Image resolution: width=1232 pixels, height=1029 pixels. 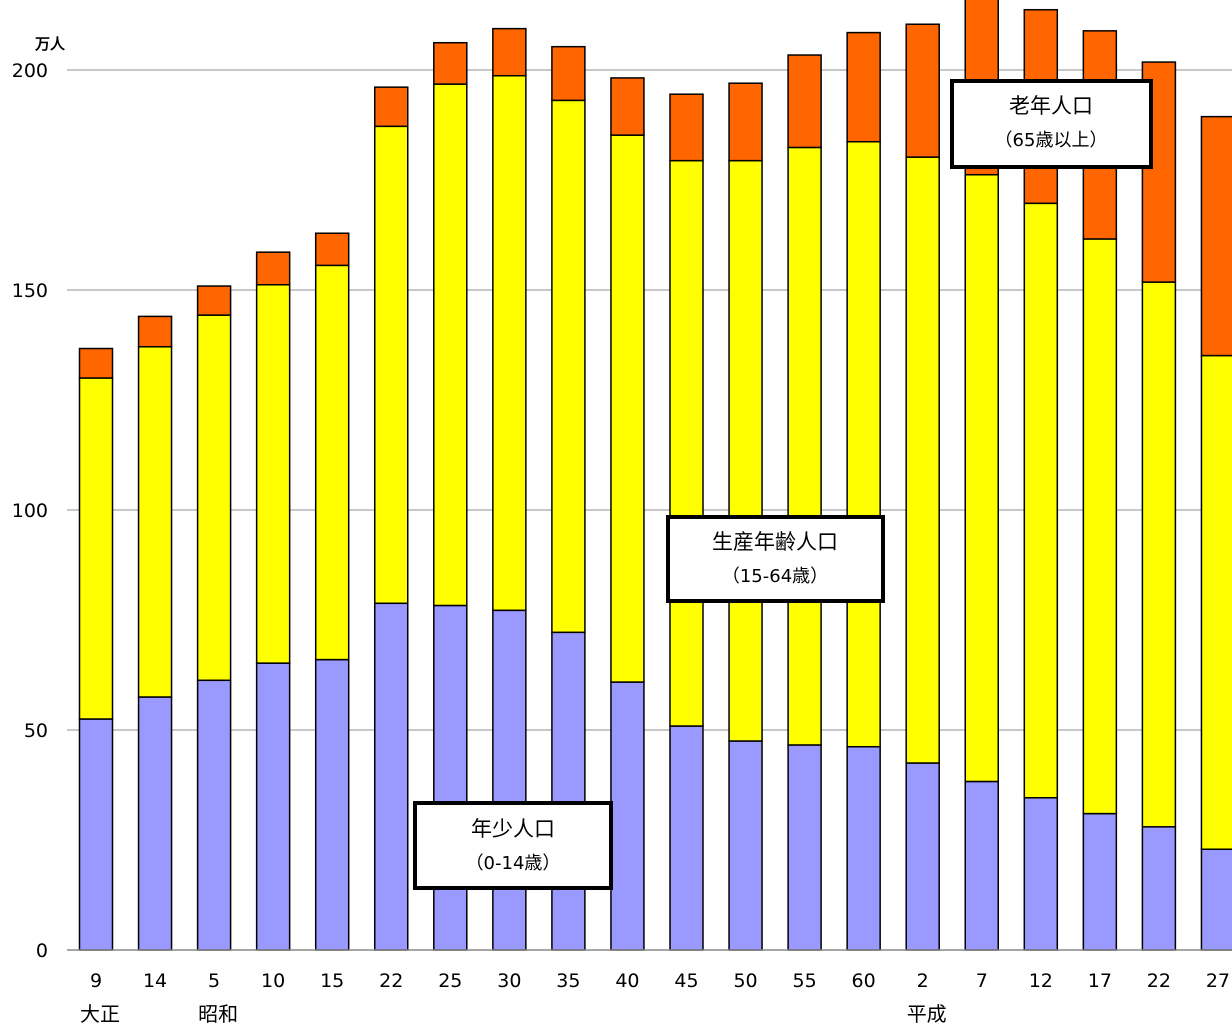 I want to click on x-tick-label: 17, so click(x=1100, y=981).